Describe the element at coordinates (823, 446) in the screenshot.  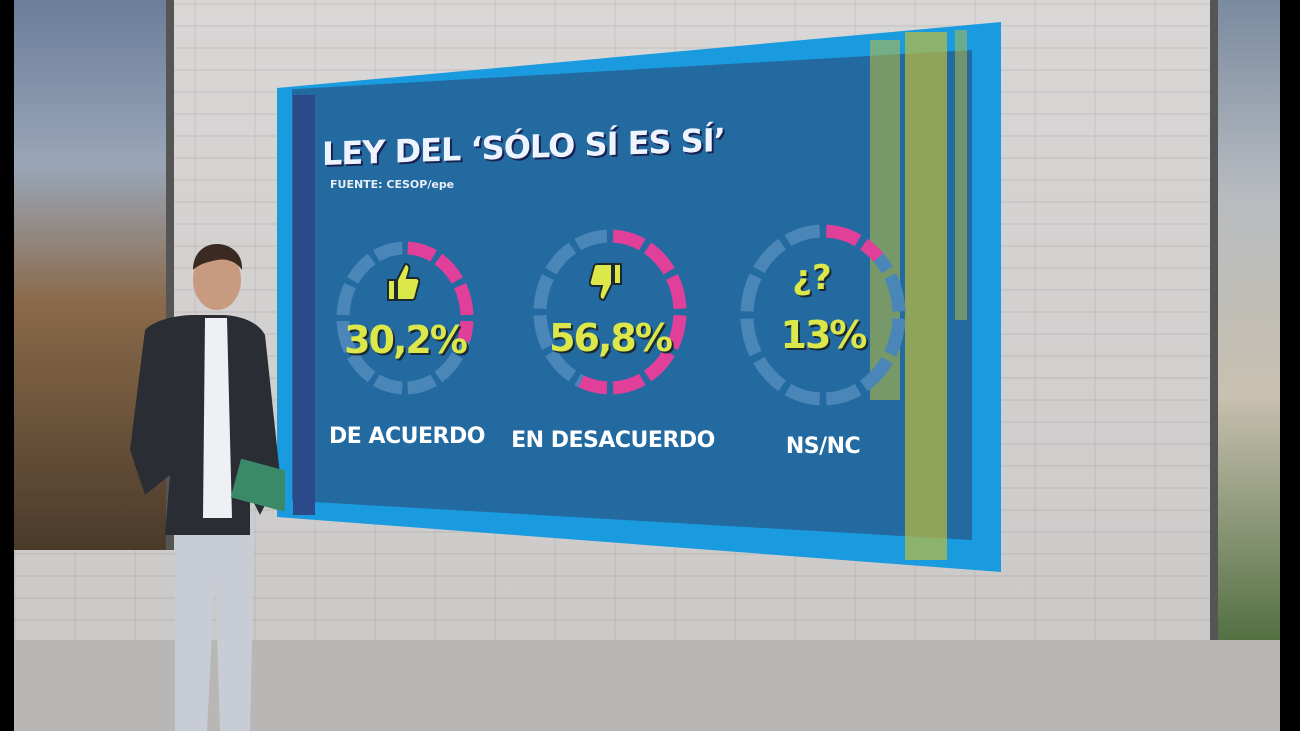
I see `category-label-nsnc: NS/NC` at that location.